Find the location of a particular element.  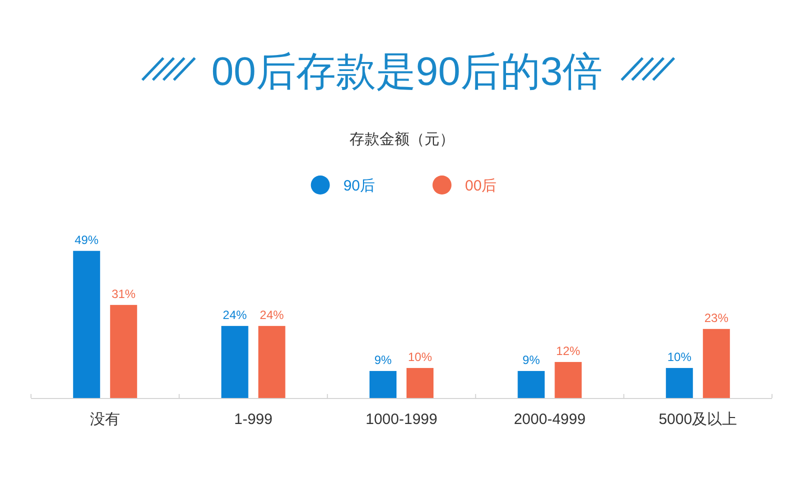

title: 00后存款是90后的3倍 is located at coordinates (407, 72).